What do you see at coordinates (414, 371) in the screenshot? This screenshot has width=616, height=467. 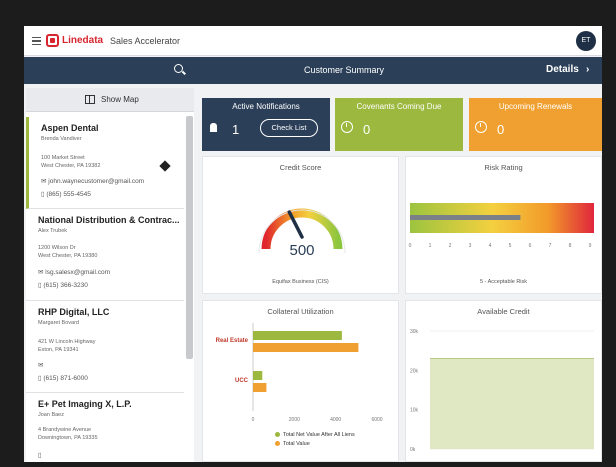 I see `y-tick-label: 20k` at bounding box center [414, 371].